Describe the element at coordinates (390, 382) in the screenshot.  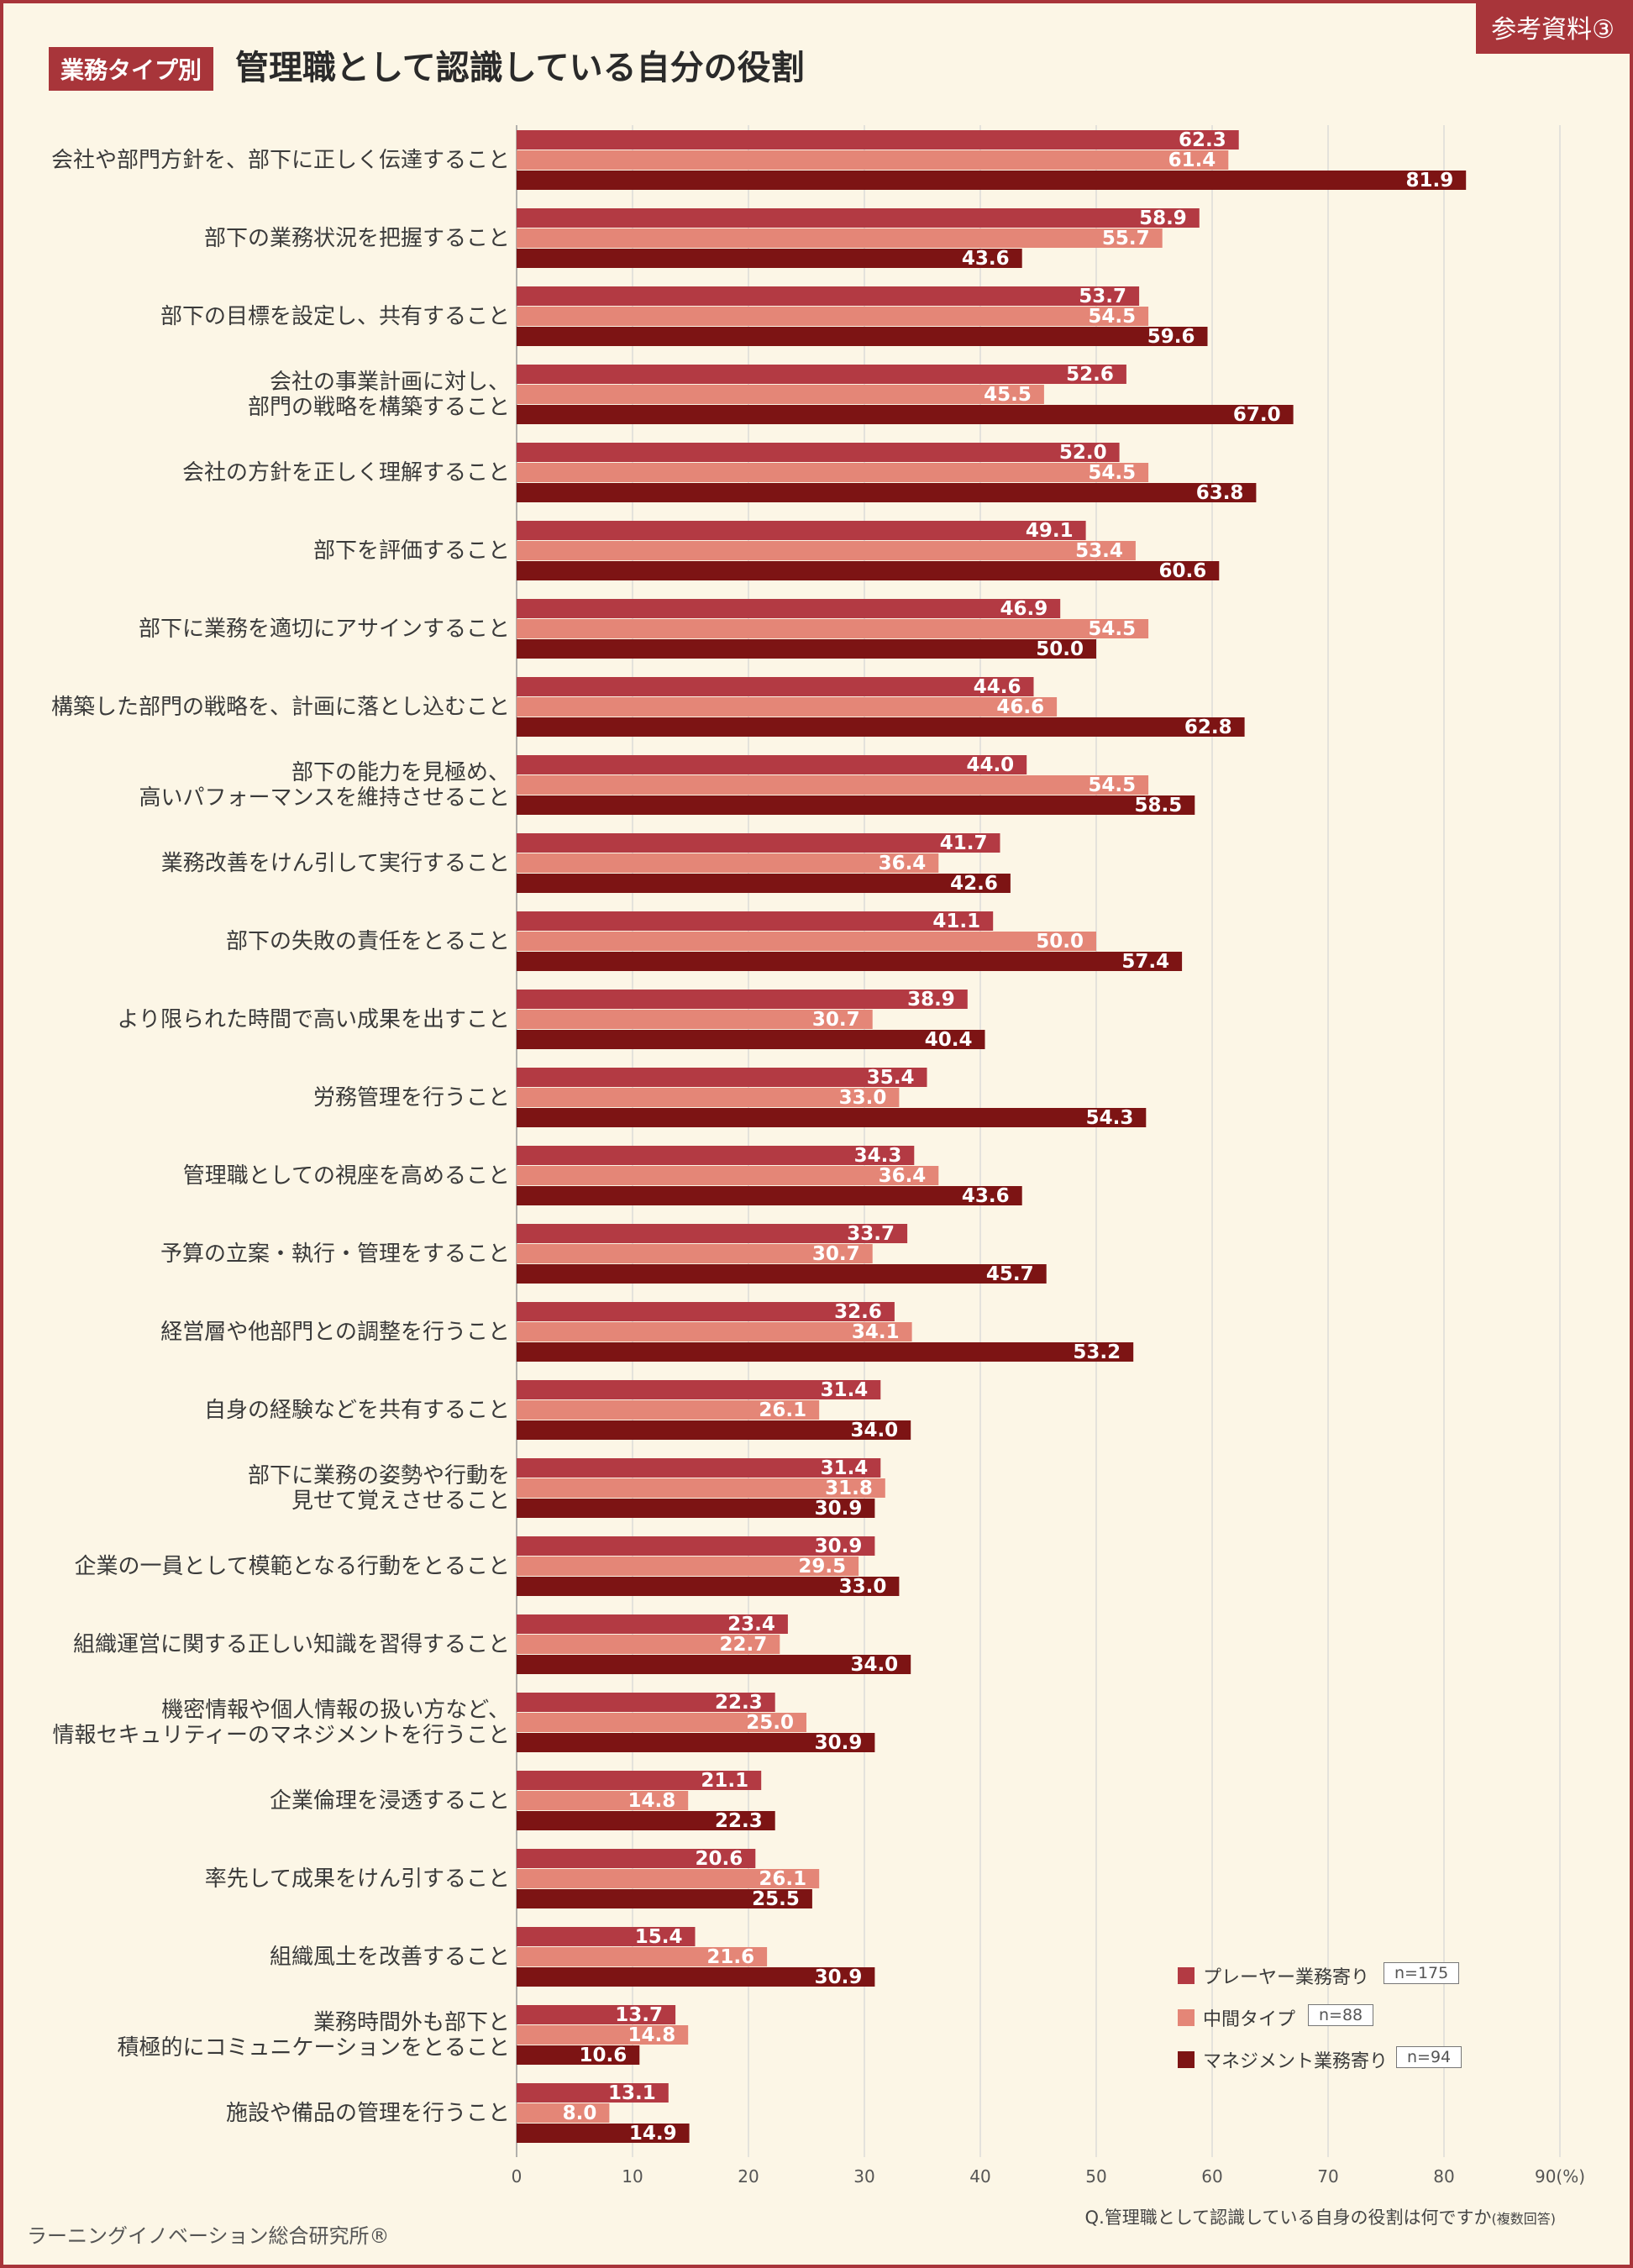
I see `category-label: 会社の事業計画に対し、` at that location.